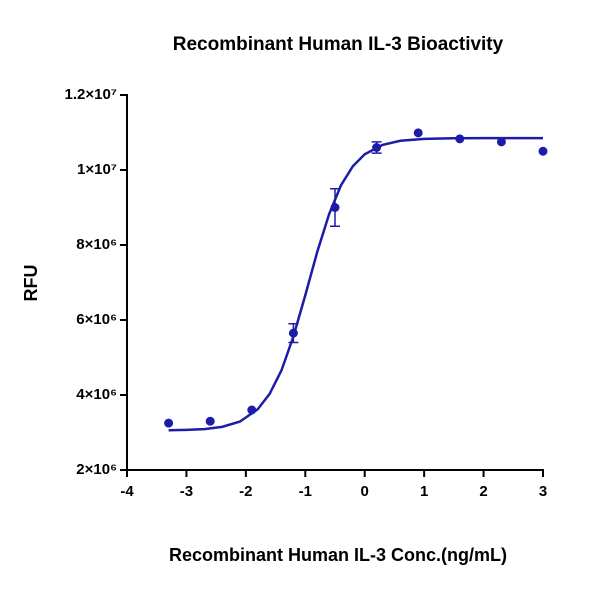 This screenshot has width=600, height=600. What do you see at coordinates (96, 244) in the screenshot?
I see `y-tick-label: 8×10⁶` at bounding box center [96, 244].